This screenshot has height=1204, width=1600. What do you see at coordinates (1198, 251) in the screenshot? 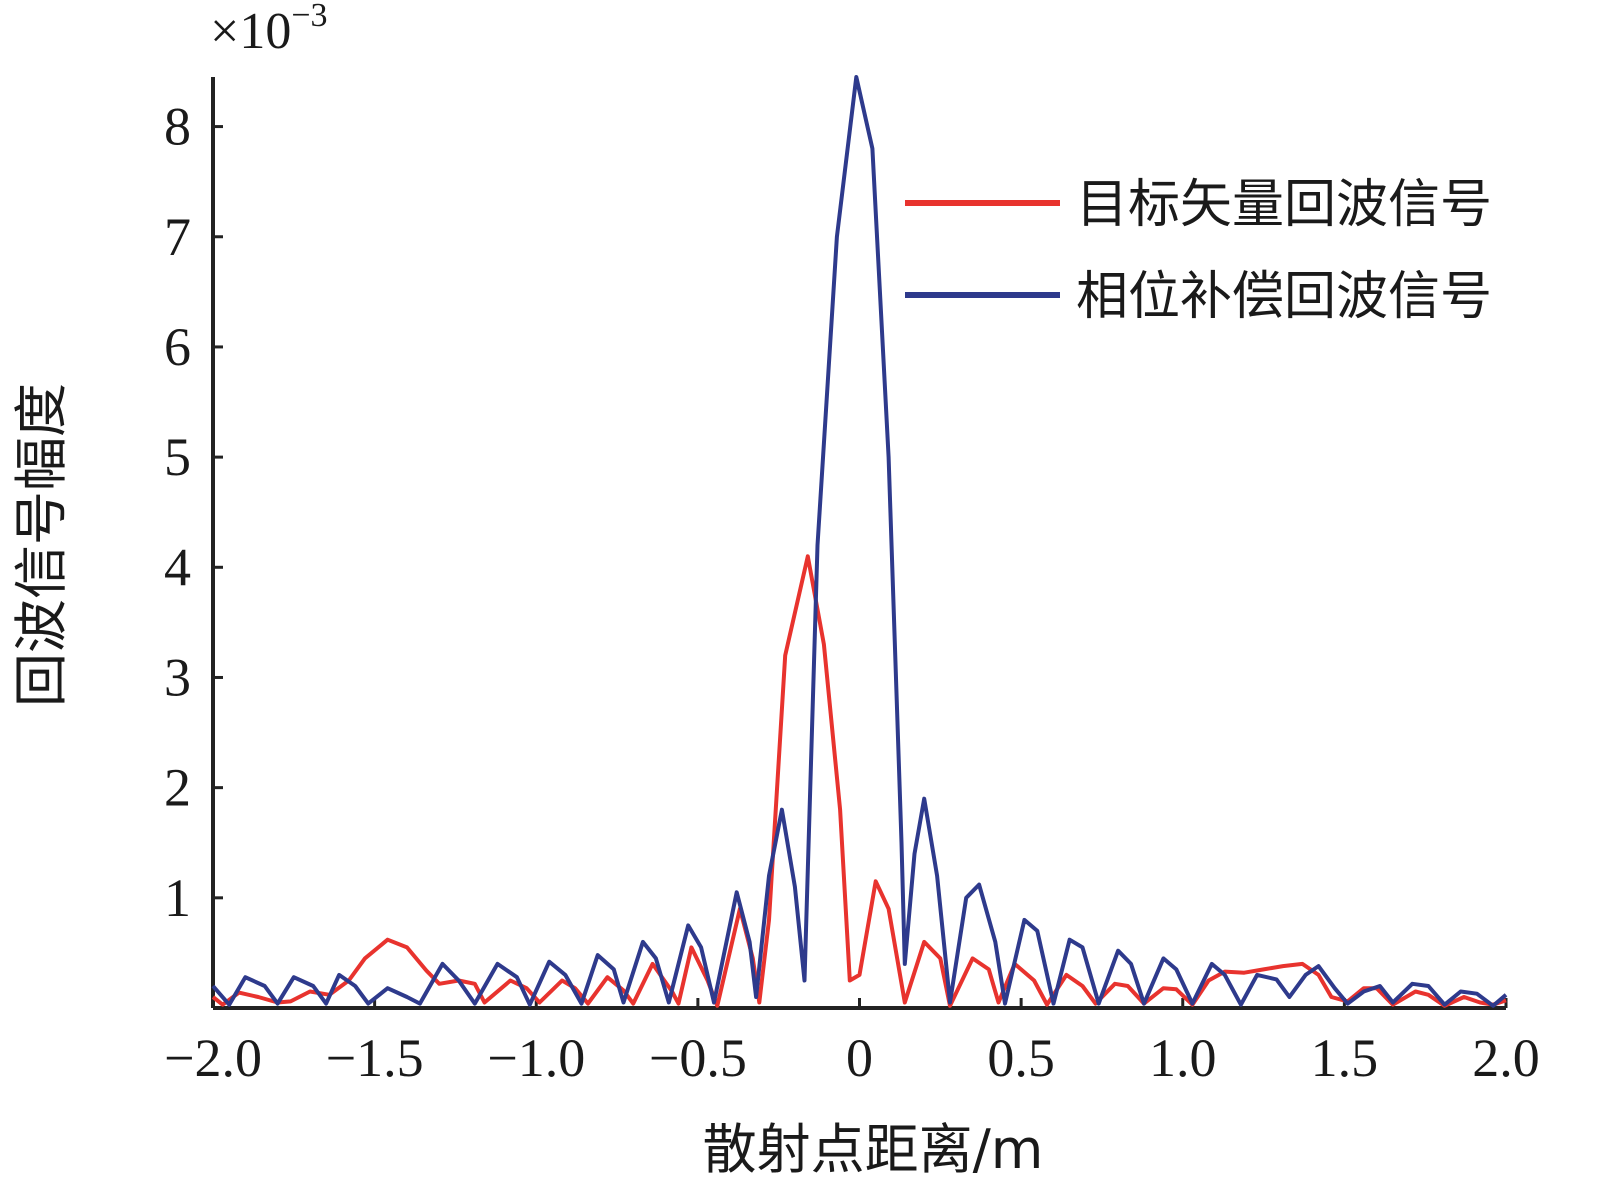
I see `legend: 目标矢量回波信号 相位补偿回波信号` at bounding box center [1198, 251].